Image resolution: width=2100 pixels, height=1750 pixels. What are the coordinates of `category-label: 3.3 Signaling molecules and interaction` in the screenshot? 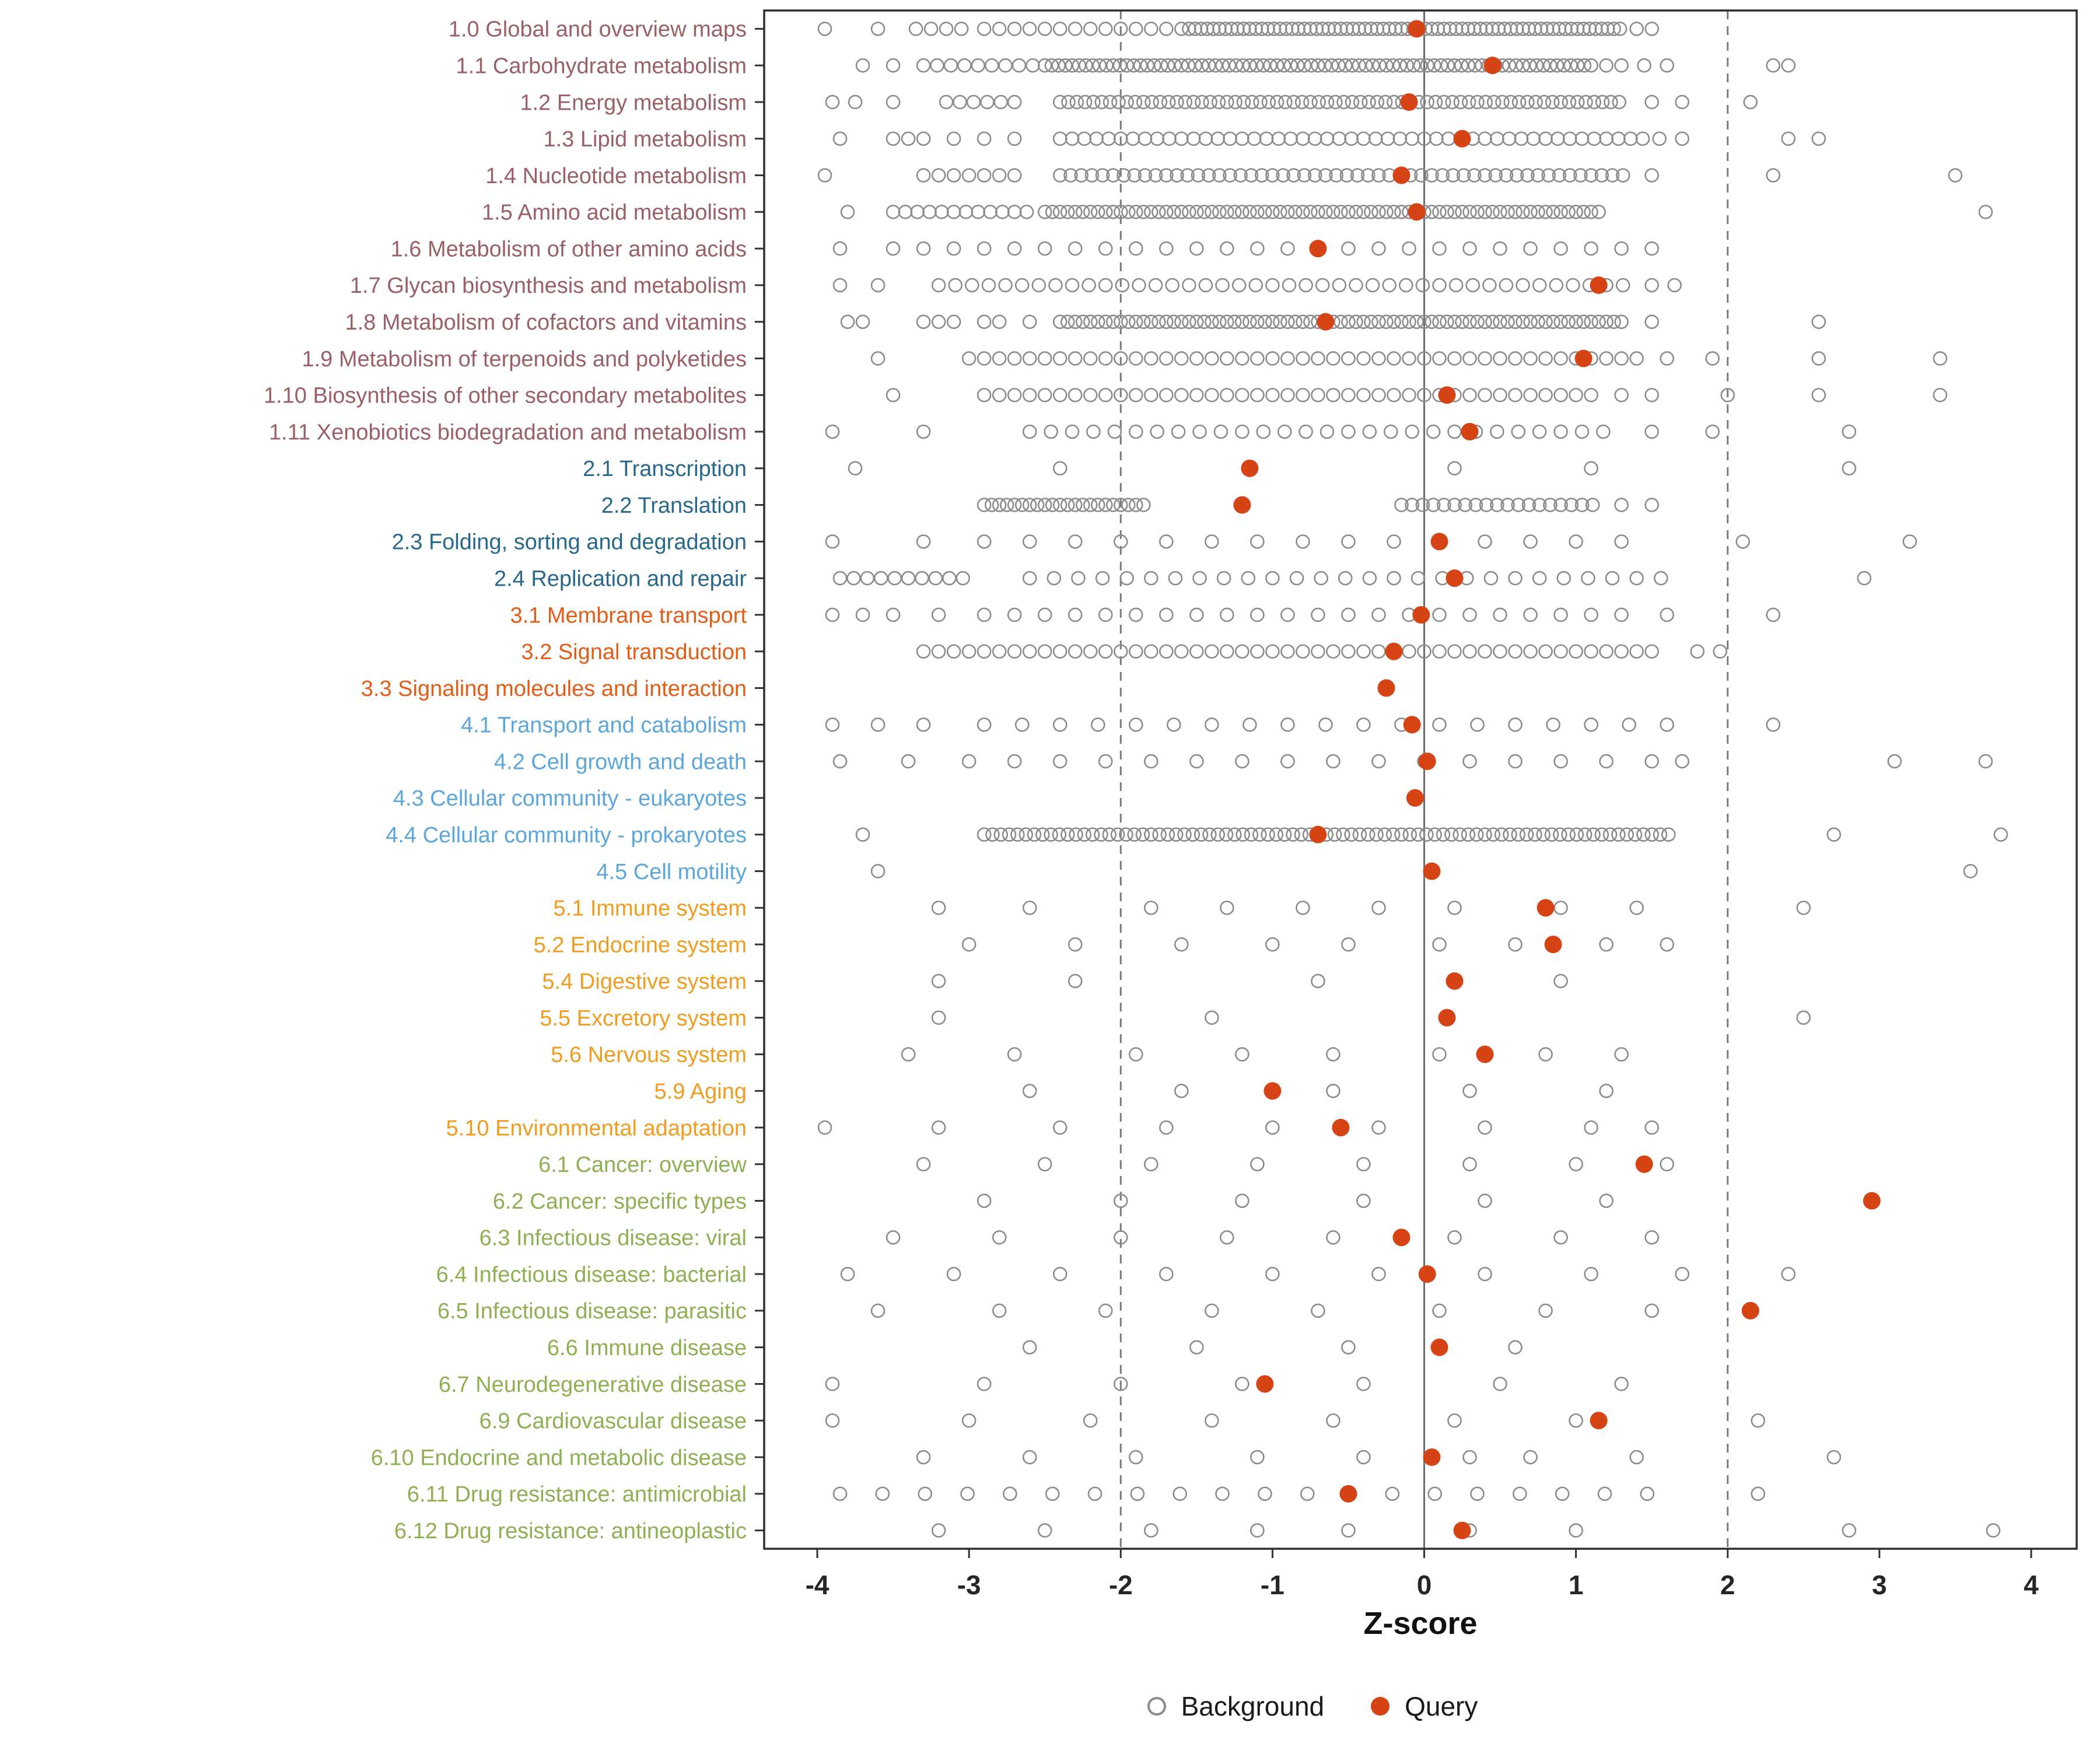 It's located at (554, 689).